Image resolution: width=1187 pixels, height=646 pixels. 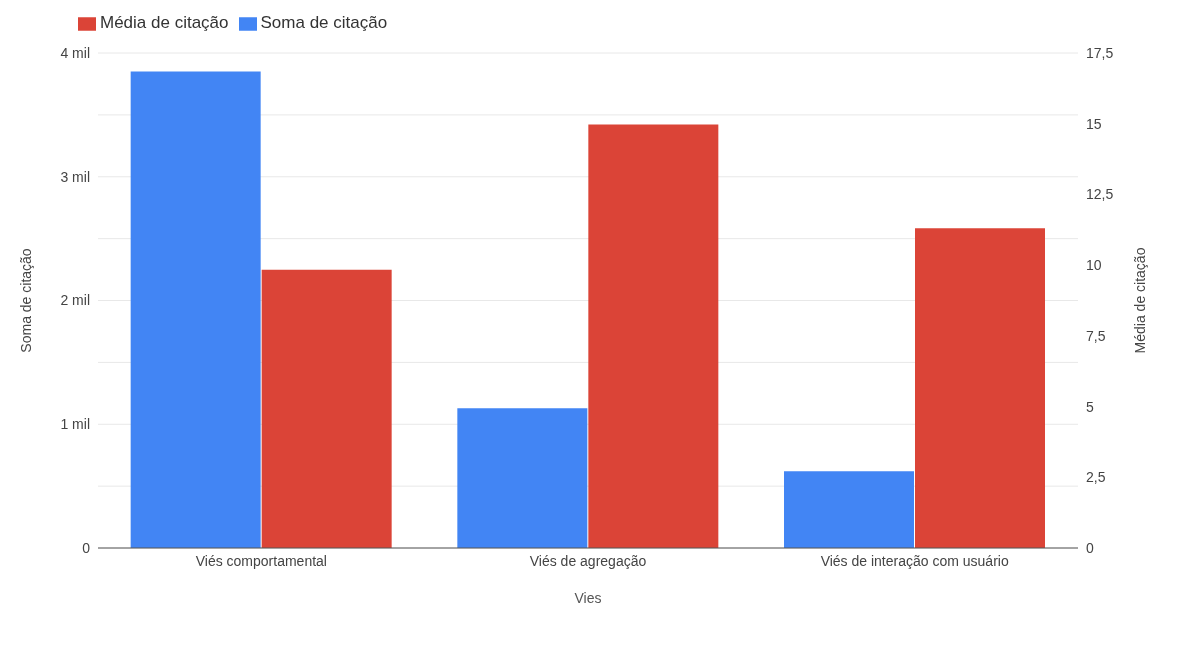 I want to click on y-tick-label: 2 mil, so click(x=75, y=300).